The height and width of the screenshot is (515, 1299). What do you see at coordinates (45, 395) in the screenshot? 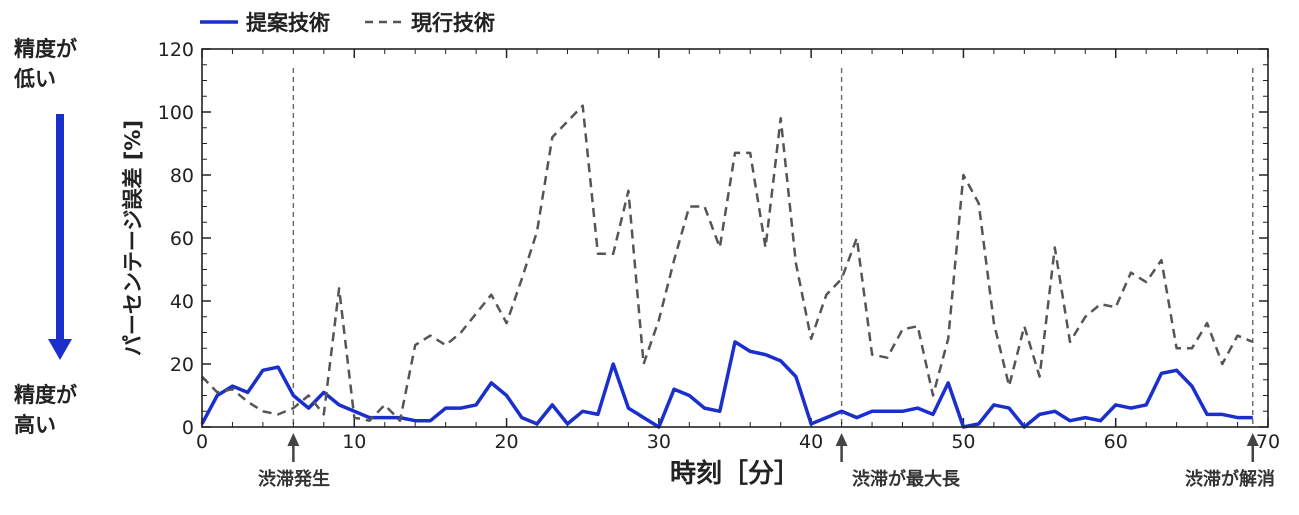
I see `accuracy-high-line1: 精度が` at bounding box center [45, 395].